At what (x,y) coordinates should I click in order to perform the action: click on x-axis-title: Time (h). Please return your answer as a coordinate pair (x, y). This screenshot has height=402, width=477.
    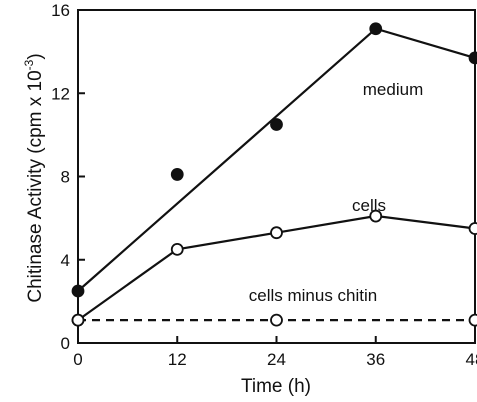
    Looking at the image, I should click on (276, 386).